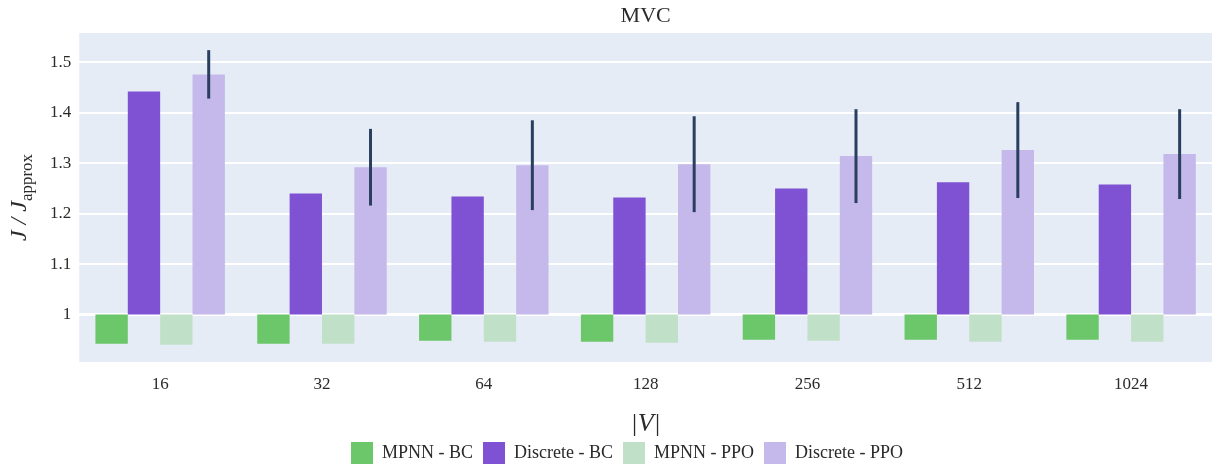 Image resolution: width=1217 pixels, height=474 pixels. What do you see at coordinates (67, 314) in the screenshot?
I see `y-tick-label: 1` at bounding box center [67, 314].